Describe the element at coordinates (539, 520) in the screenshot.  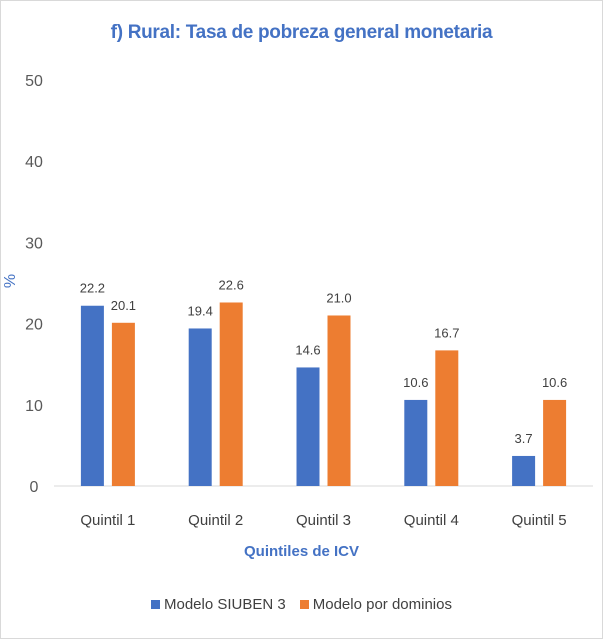
I see `x-tick-label: Quintil 5` at that location.